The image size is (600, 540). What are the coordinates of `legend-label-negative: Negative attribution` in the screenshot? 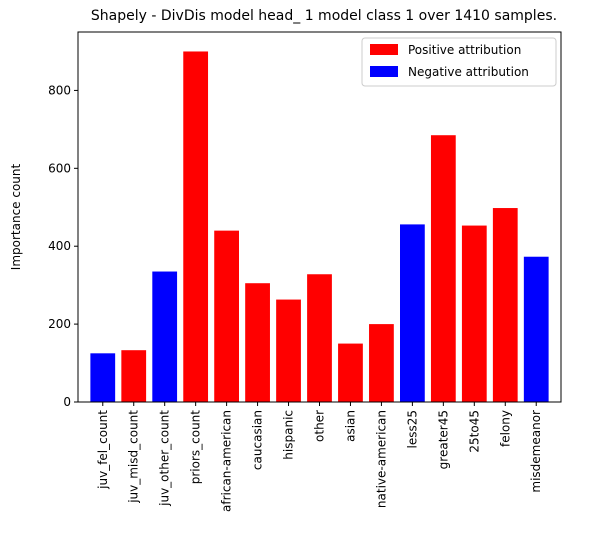 It's located at (468, 72).